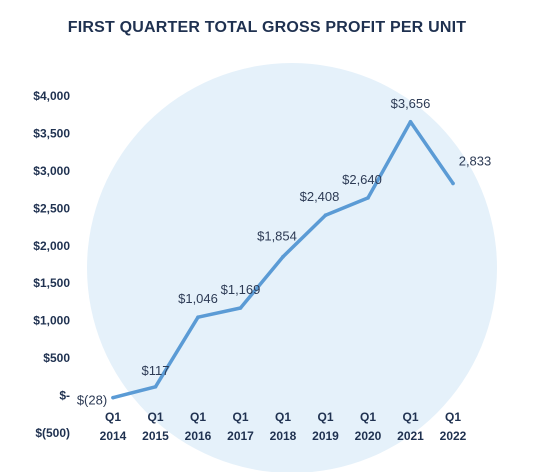 This screenshot has width=534, height=472. I want to click on x-tick-year: 2021, so click(410, 436).